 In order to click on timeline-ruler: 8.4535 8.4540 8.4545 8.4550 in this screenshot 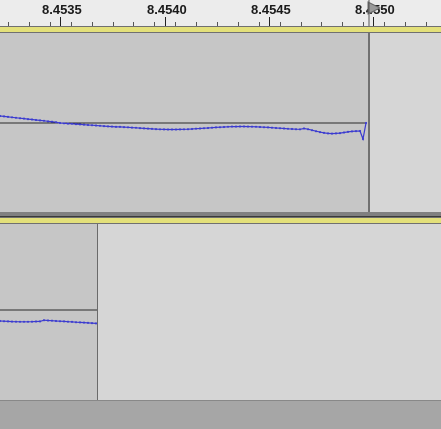, I will do `click(220, 13)`.